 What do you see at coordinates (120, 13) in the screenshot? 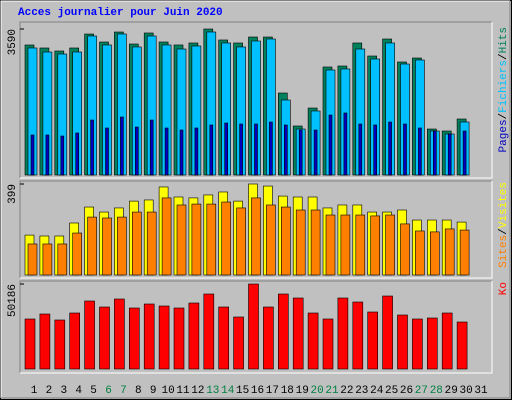
I see `chart-title: Acces journalier pour Juin 2020` at bounding box center [120, 13].